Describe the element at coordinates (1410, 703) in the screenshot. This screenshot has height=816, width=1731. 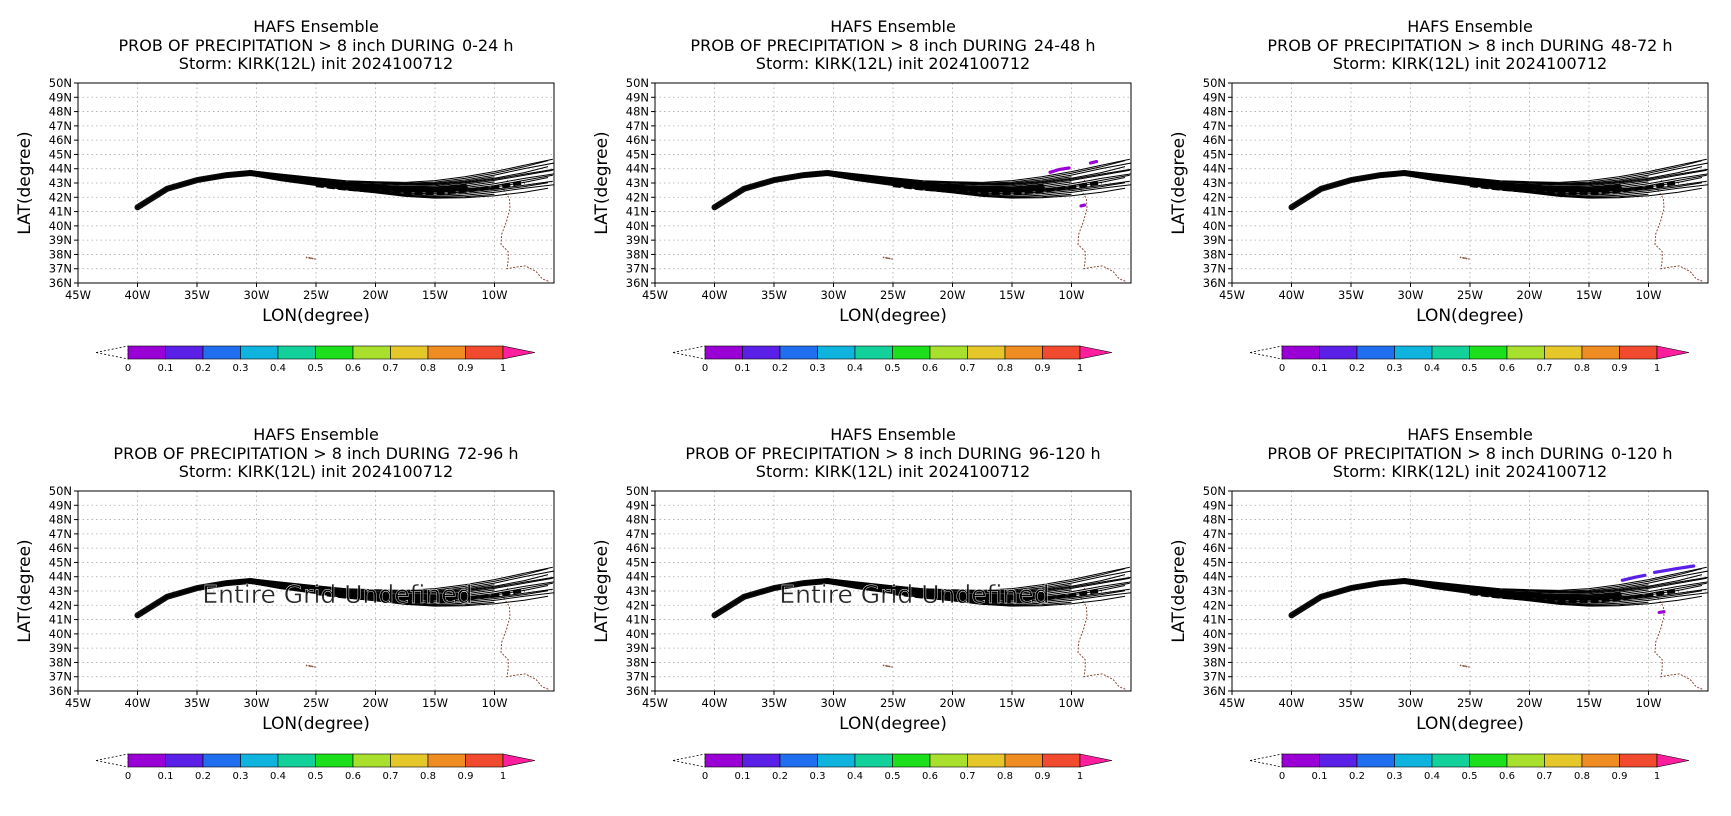
I see `x-tick-label: 30W` at that location.